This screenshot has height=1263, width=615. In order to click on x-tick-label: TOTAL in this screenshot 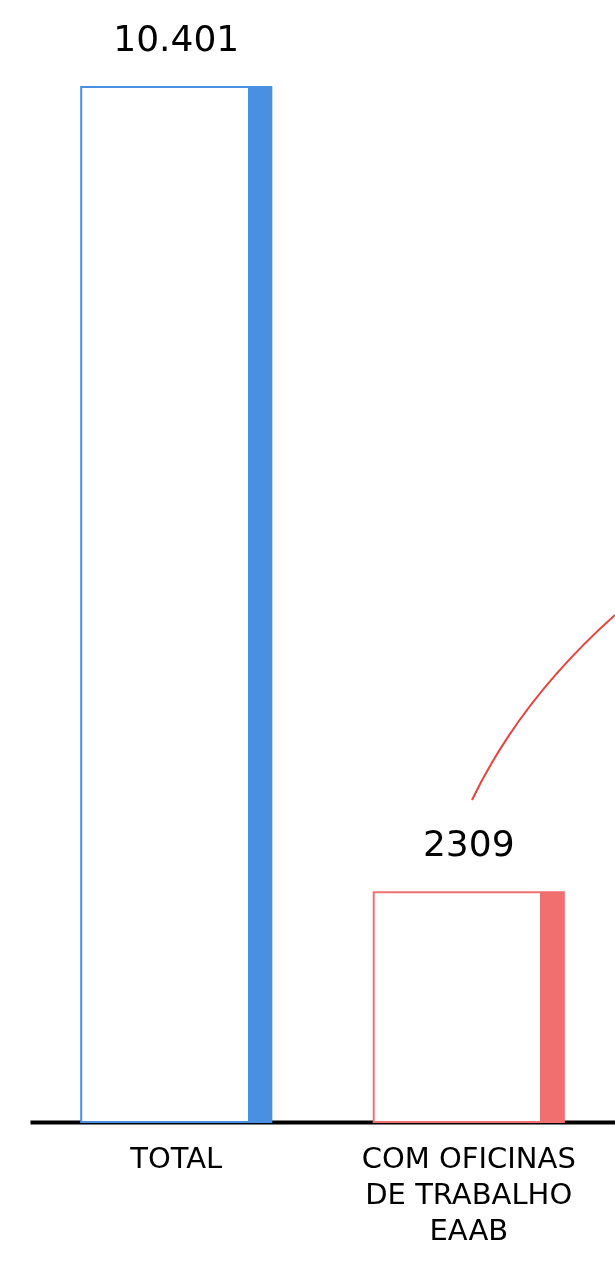, I will do `click(176, 1157)`.